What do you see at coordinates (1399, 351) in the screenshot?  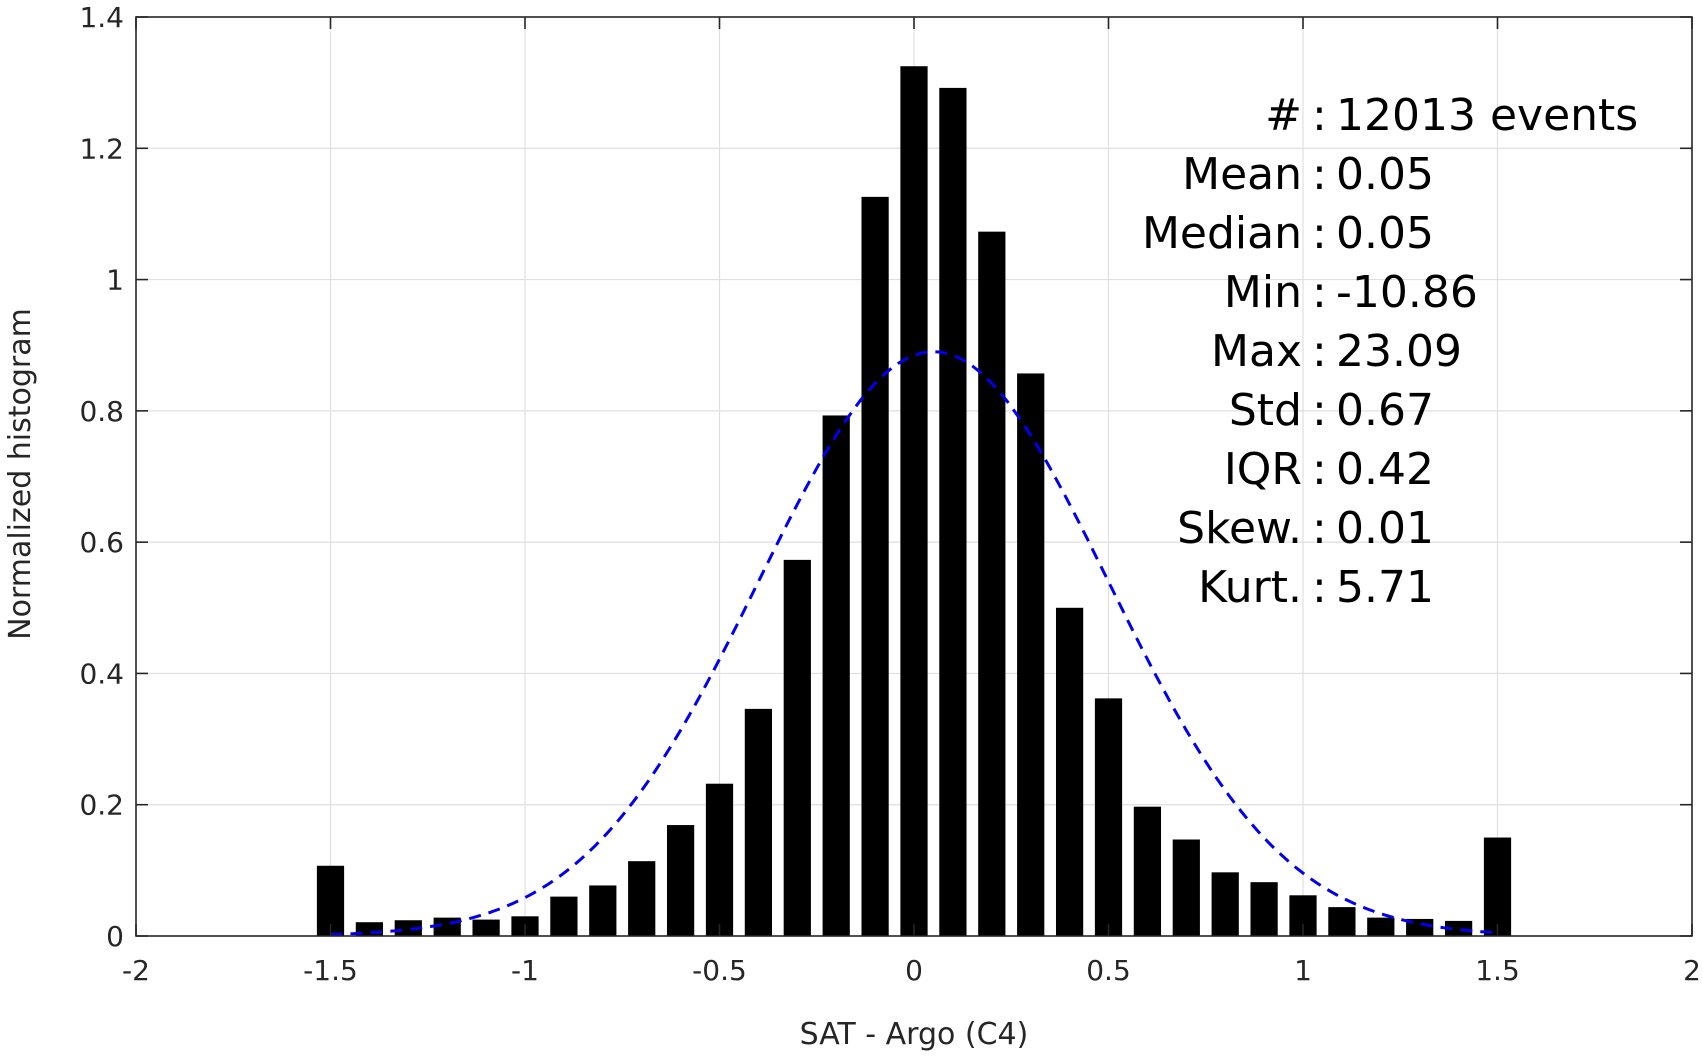 I see `stats-value: 23.09` at bounding box center [1399, 351].